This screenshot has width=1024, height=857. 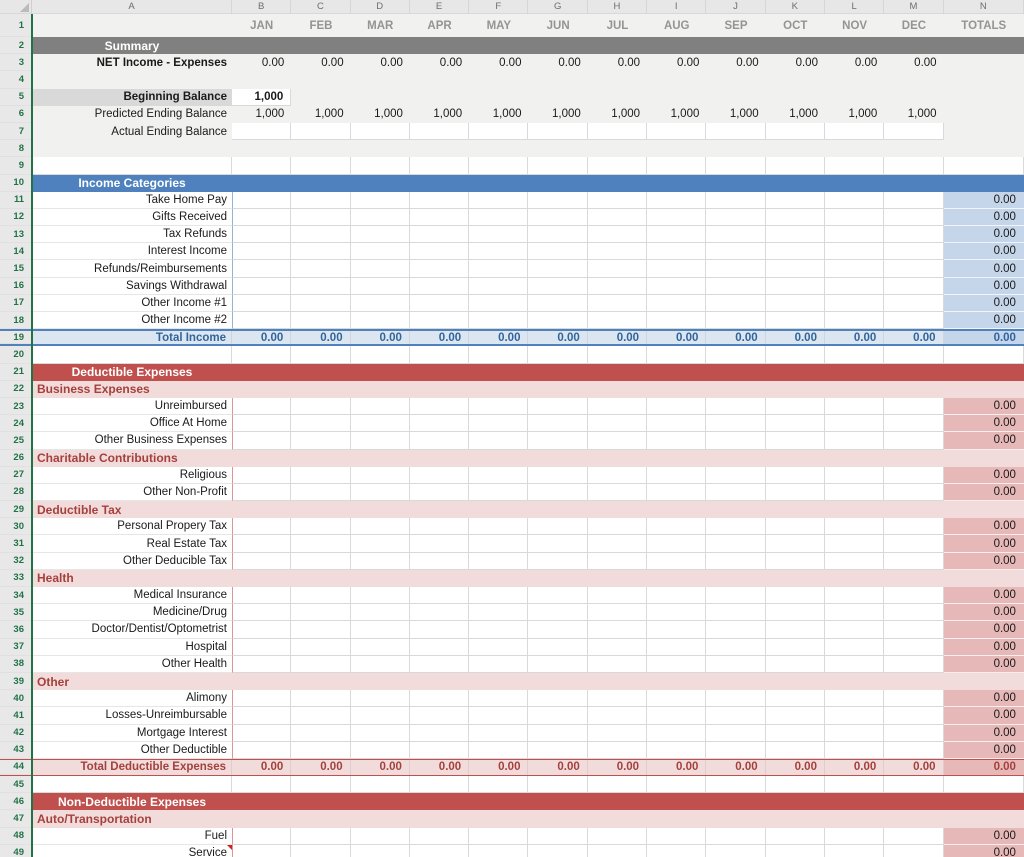 I want to click on totals-header: TOTALS, so click(x=984, y=25).